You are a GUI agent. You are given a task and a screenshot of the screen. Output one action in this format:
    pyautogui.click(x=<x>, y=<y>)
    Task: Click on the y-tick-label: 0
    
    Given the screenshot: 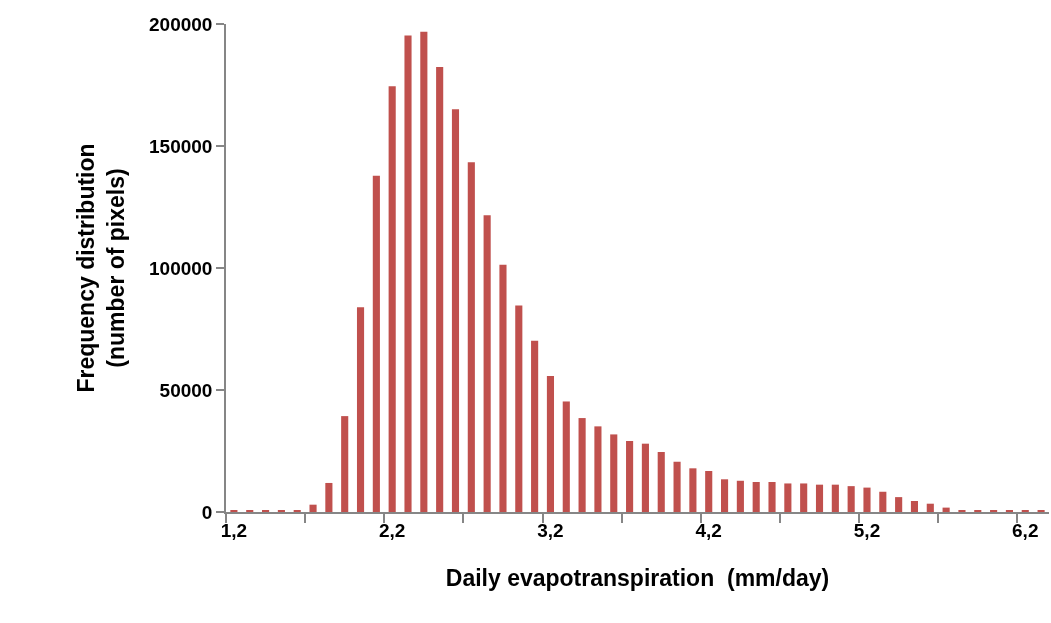 What is the action you would take?
    pyautogui.click(x=207, y=512)
    